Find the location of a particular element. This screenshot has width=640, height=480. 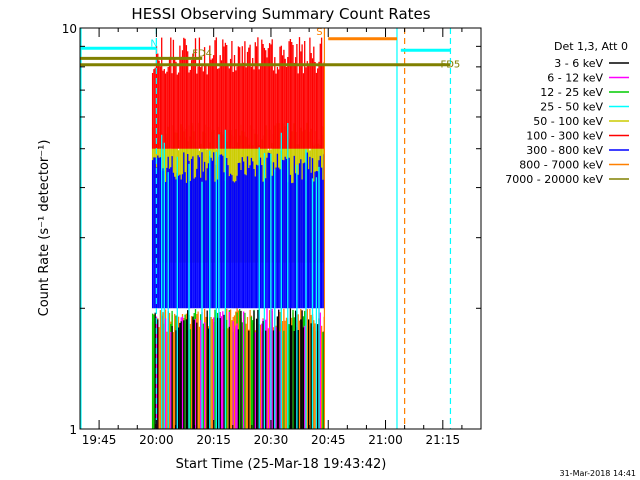

y-tick-label: 1 is located at coordinates (73, 430).